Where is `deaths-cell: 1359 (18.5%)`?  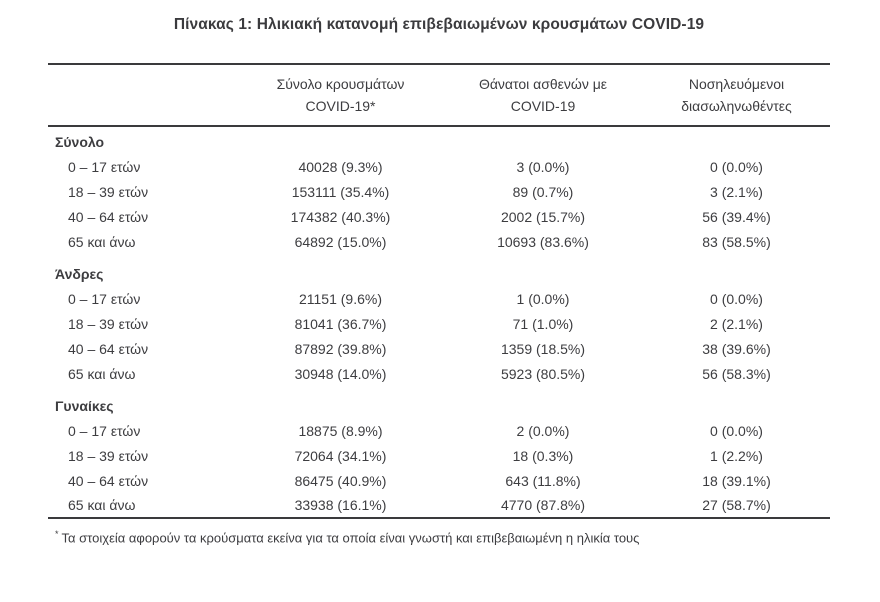
deaths-cell: 1359 (18.5%) is located at coordinates (543, 348).